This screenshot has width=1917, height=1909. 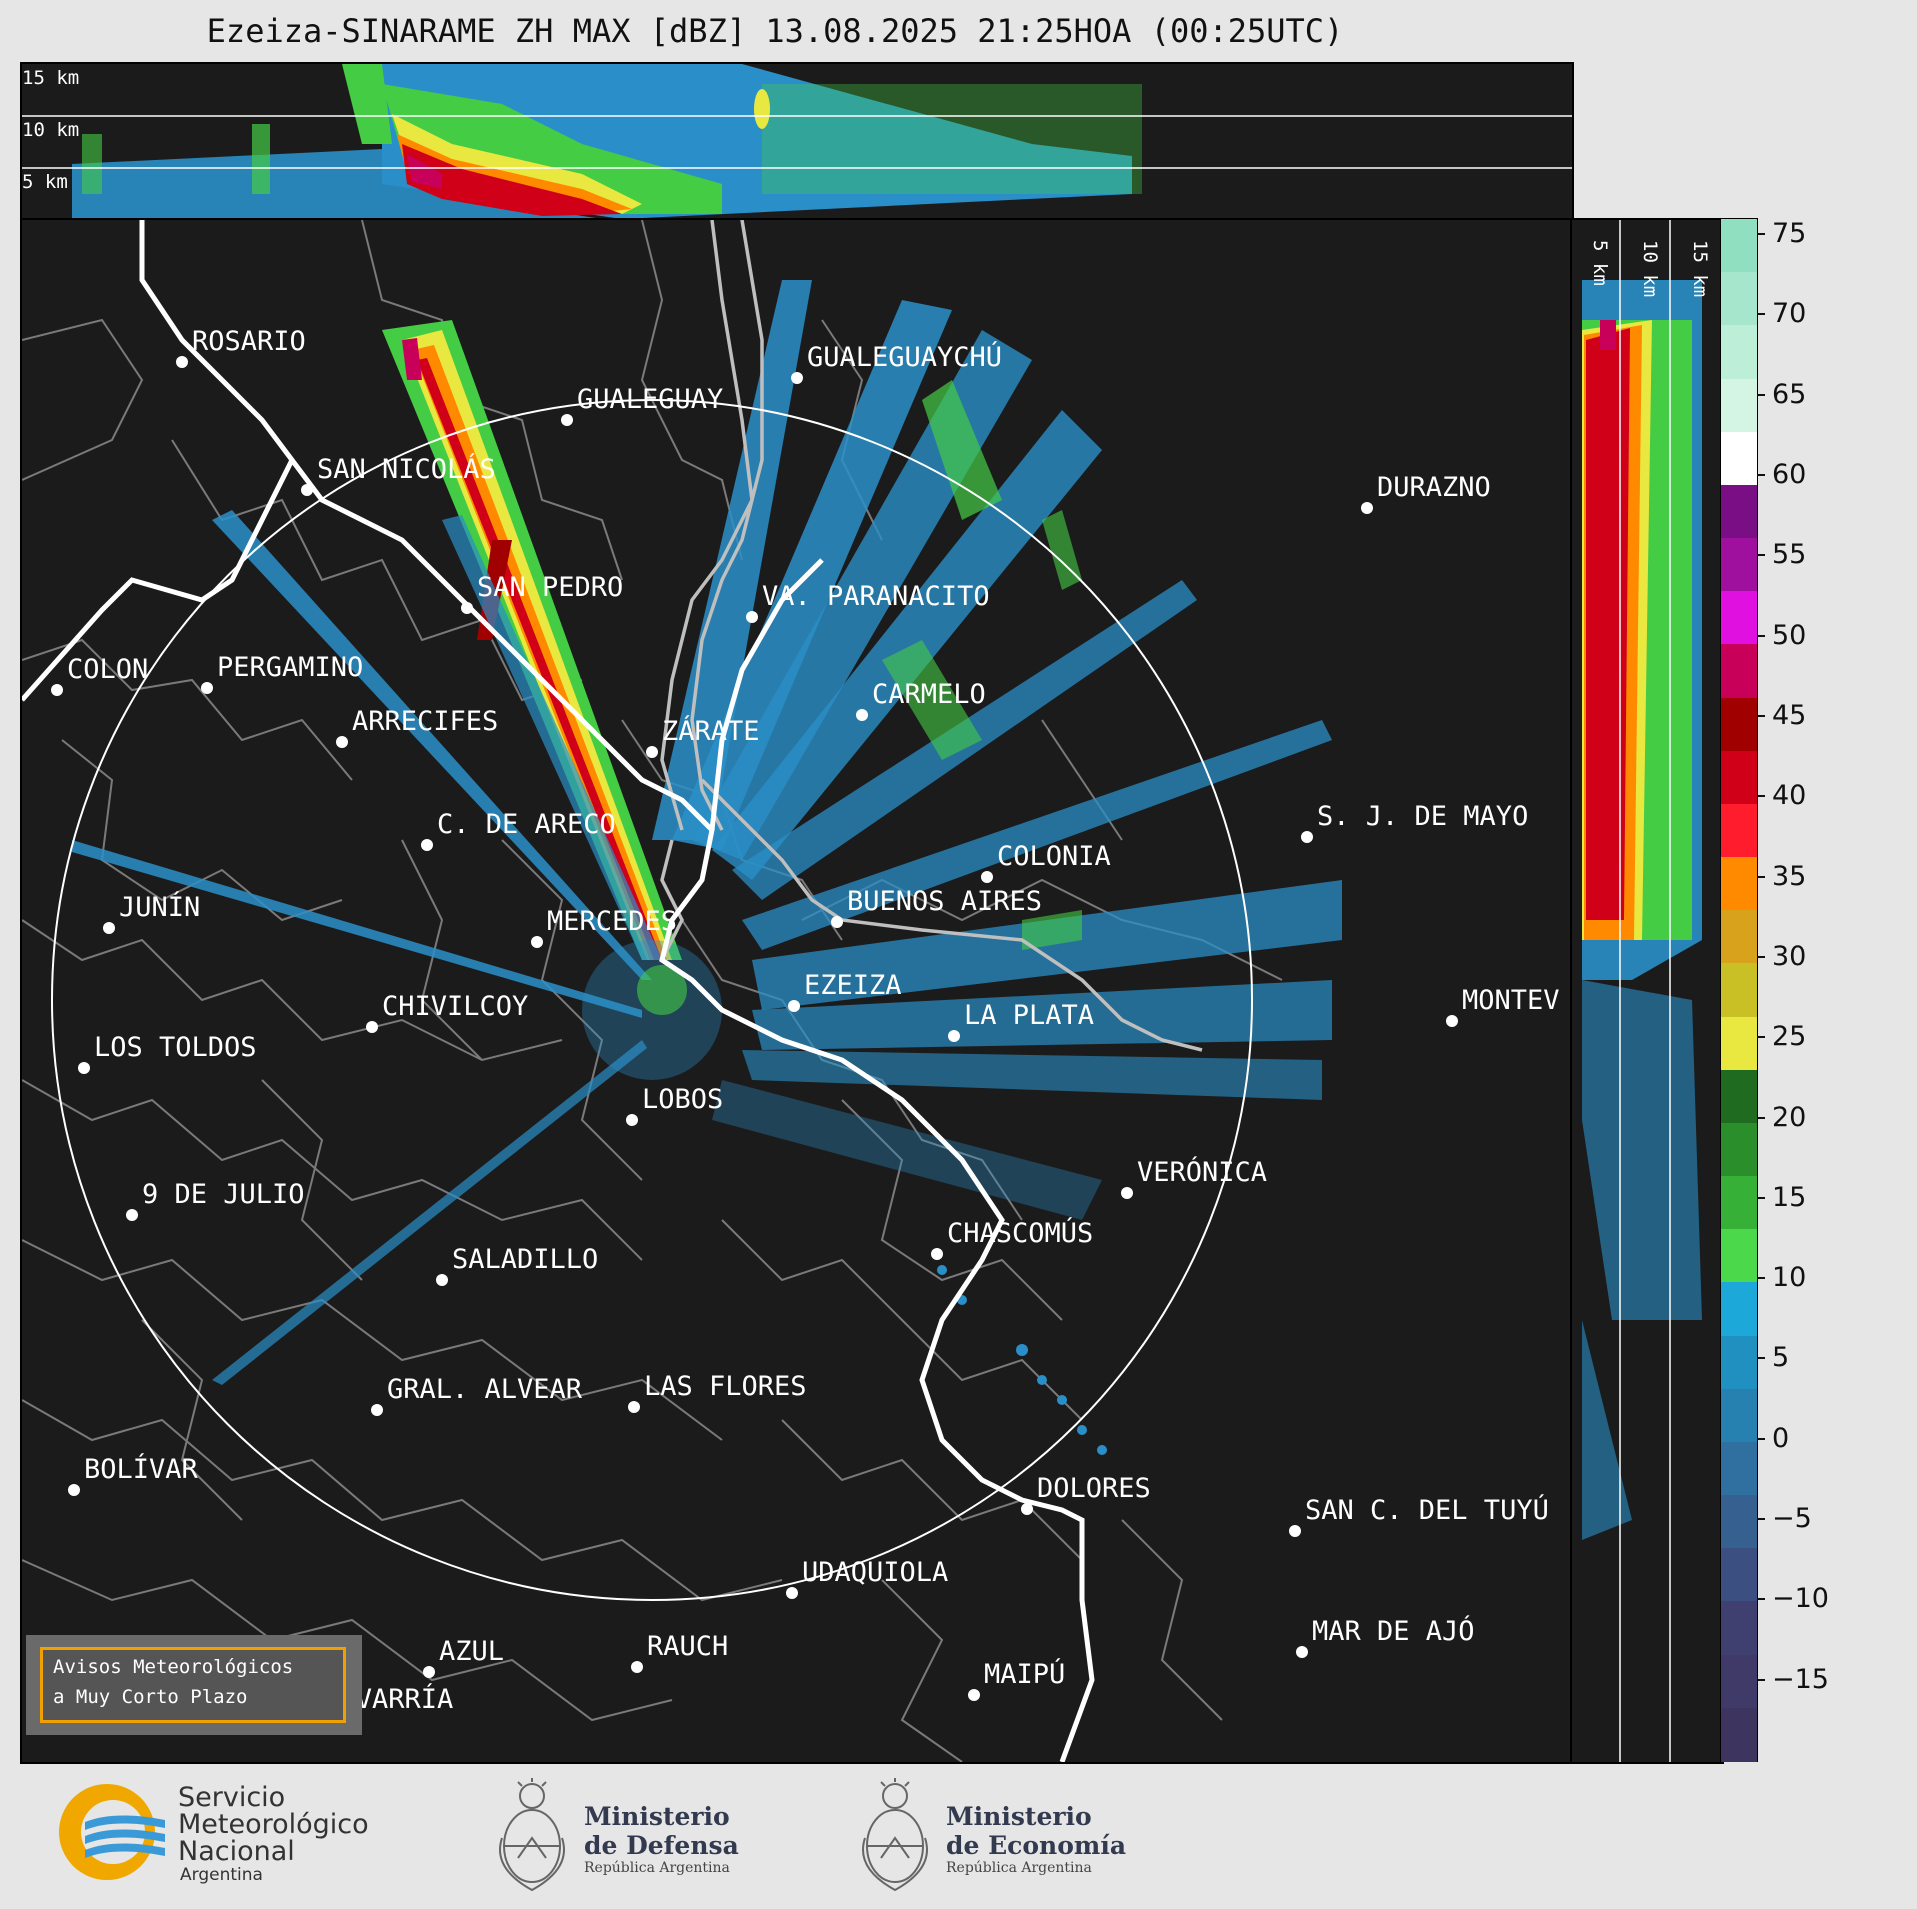 I want to click on city-label: AZUL, so click(x=471, y=1651).